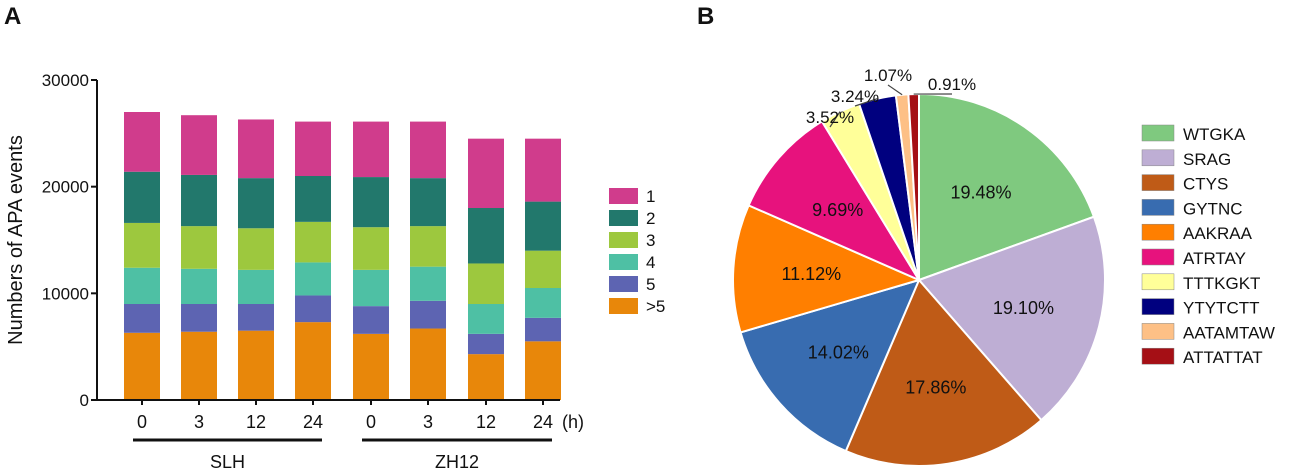  I want to click on y-tick-label-1: 10000, so click(65, 293).